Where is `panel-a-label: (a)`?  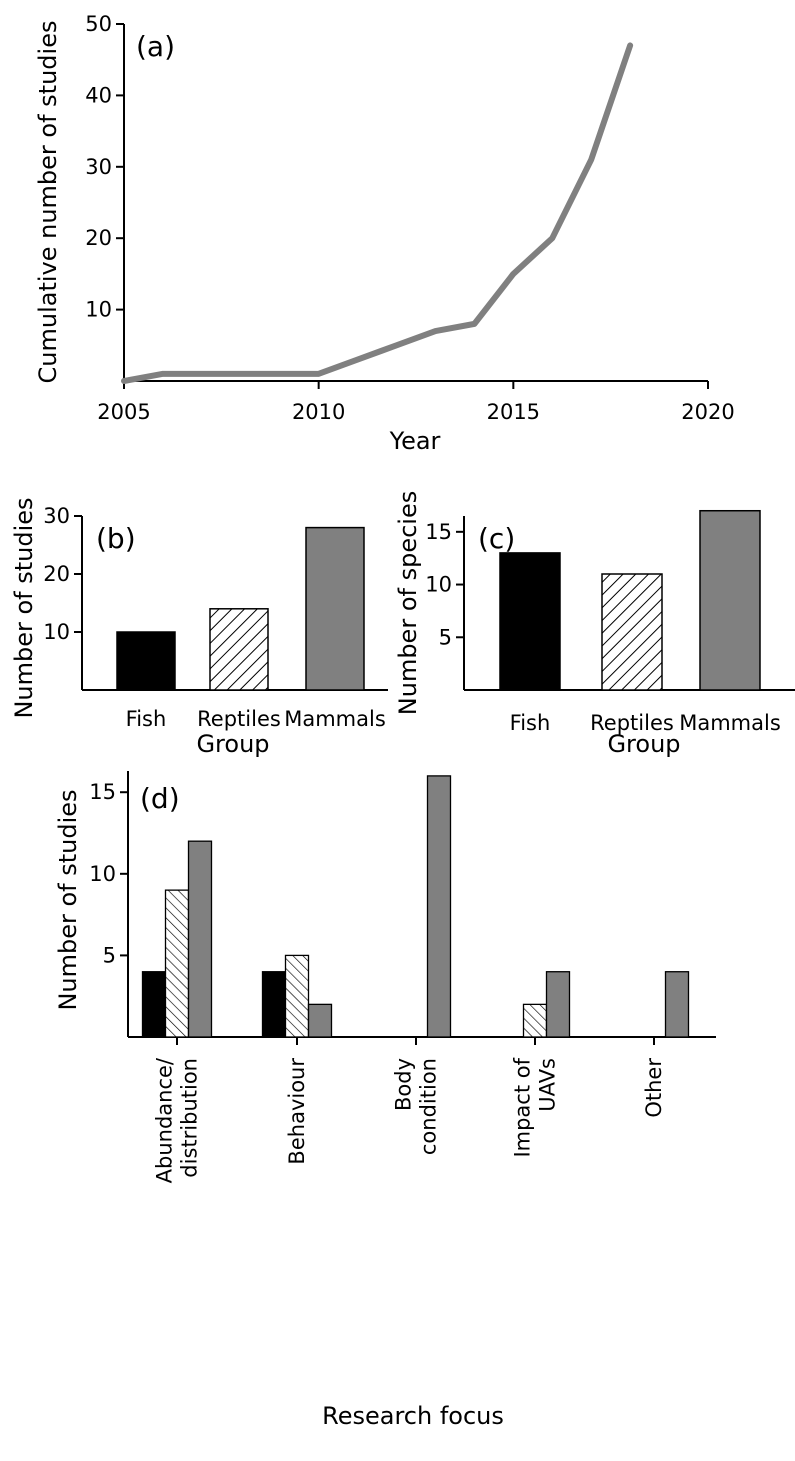 panel-a-label: (a) is located at coordinates (155, 46).